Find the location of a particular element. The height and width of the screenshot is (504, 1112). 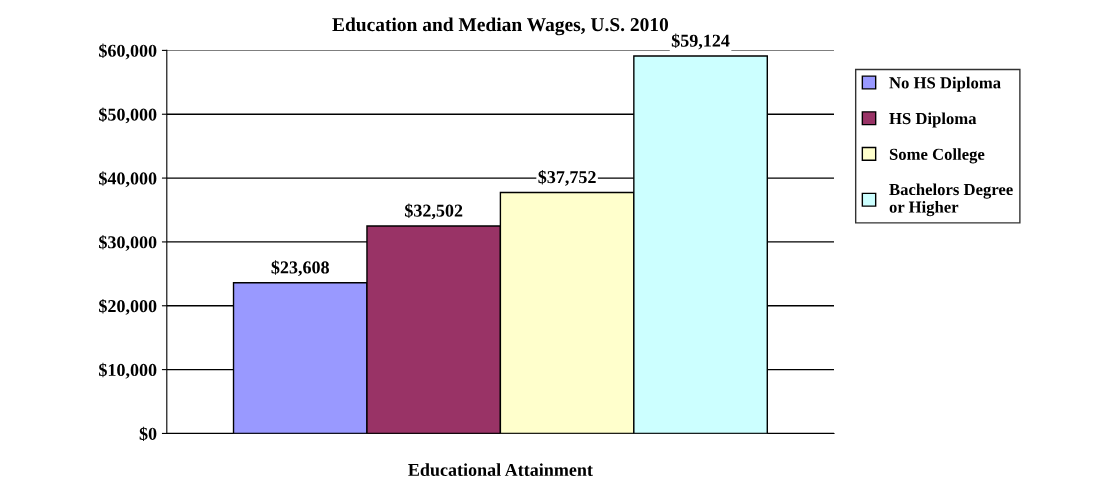

data-label: $32,502 is located at coordinates (433, 211).